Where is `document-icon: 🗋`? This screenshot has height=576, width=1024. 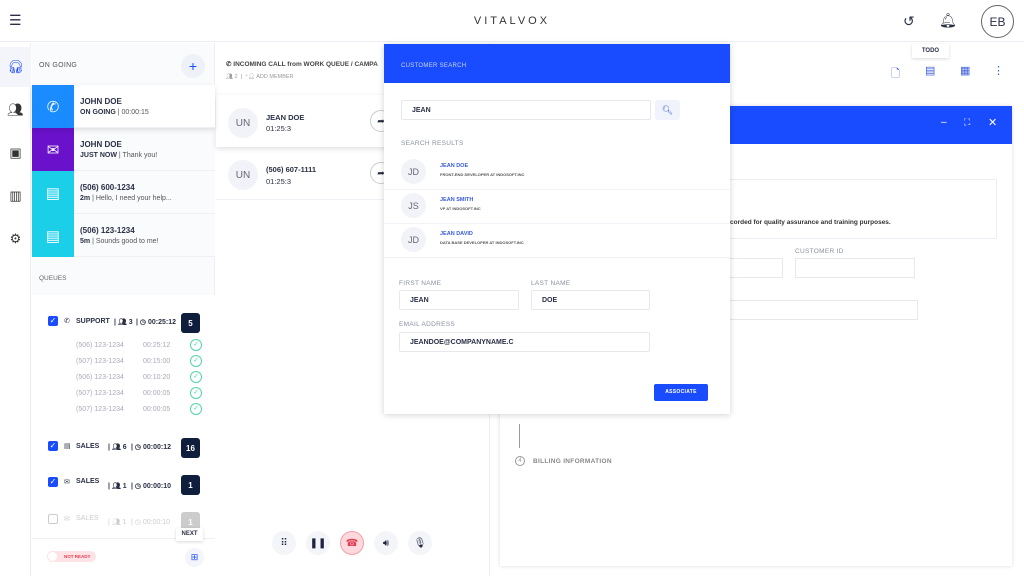
document-icon: 🗋 is located at coordinates (895, 74).